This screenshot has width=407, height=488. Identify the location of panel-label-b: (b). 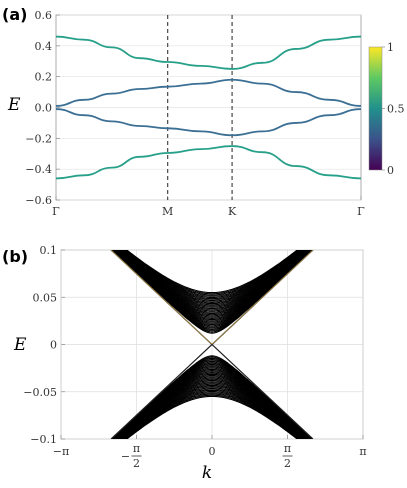
(15, 256).